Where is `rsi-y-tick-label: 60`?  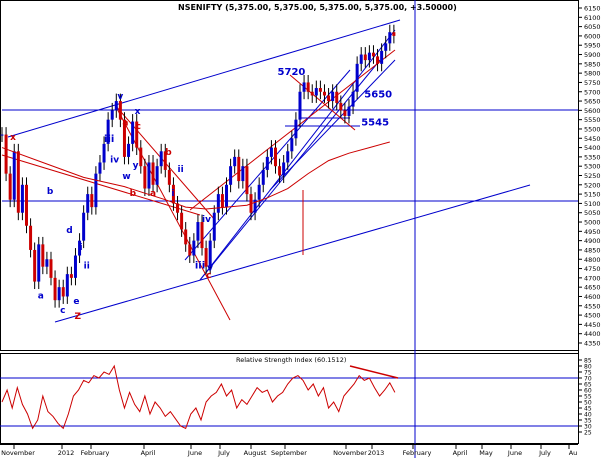
rsi-y-tick-label: 60 is located at coordinates (588, 391).